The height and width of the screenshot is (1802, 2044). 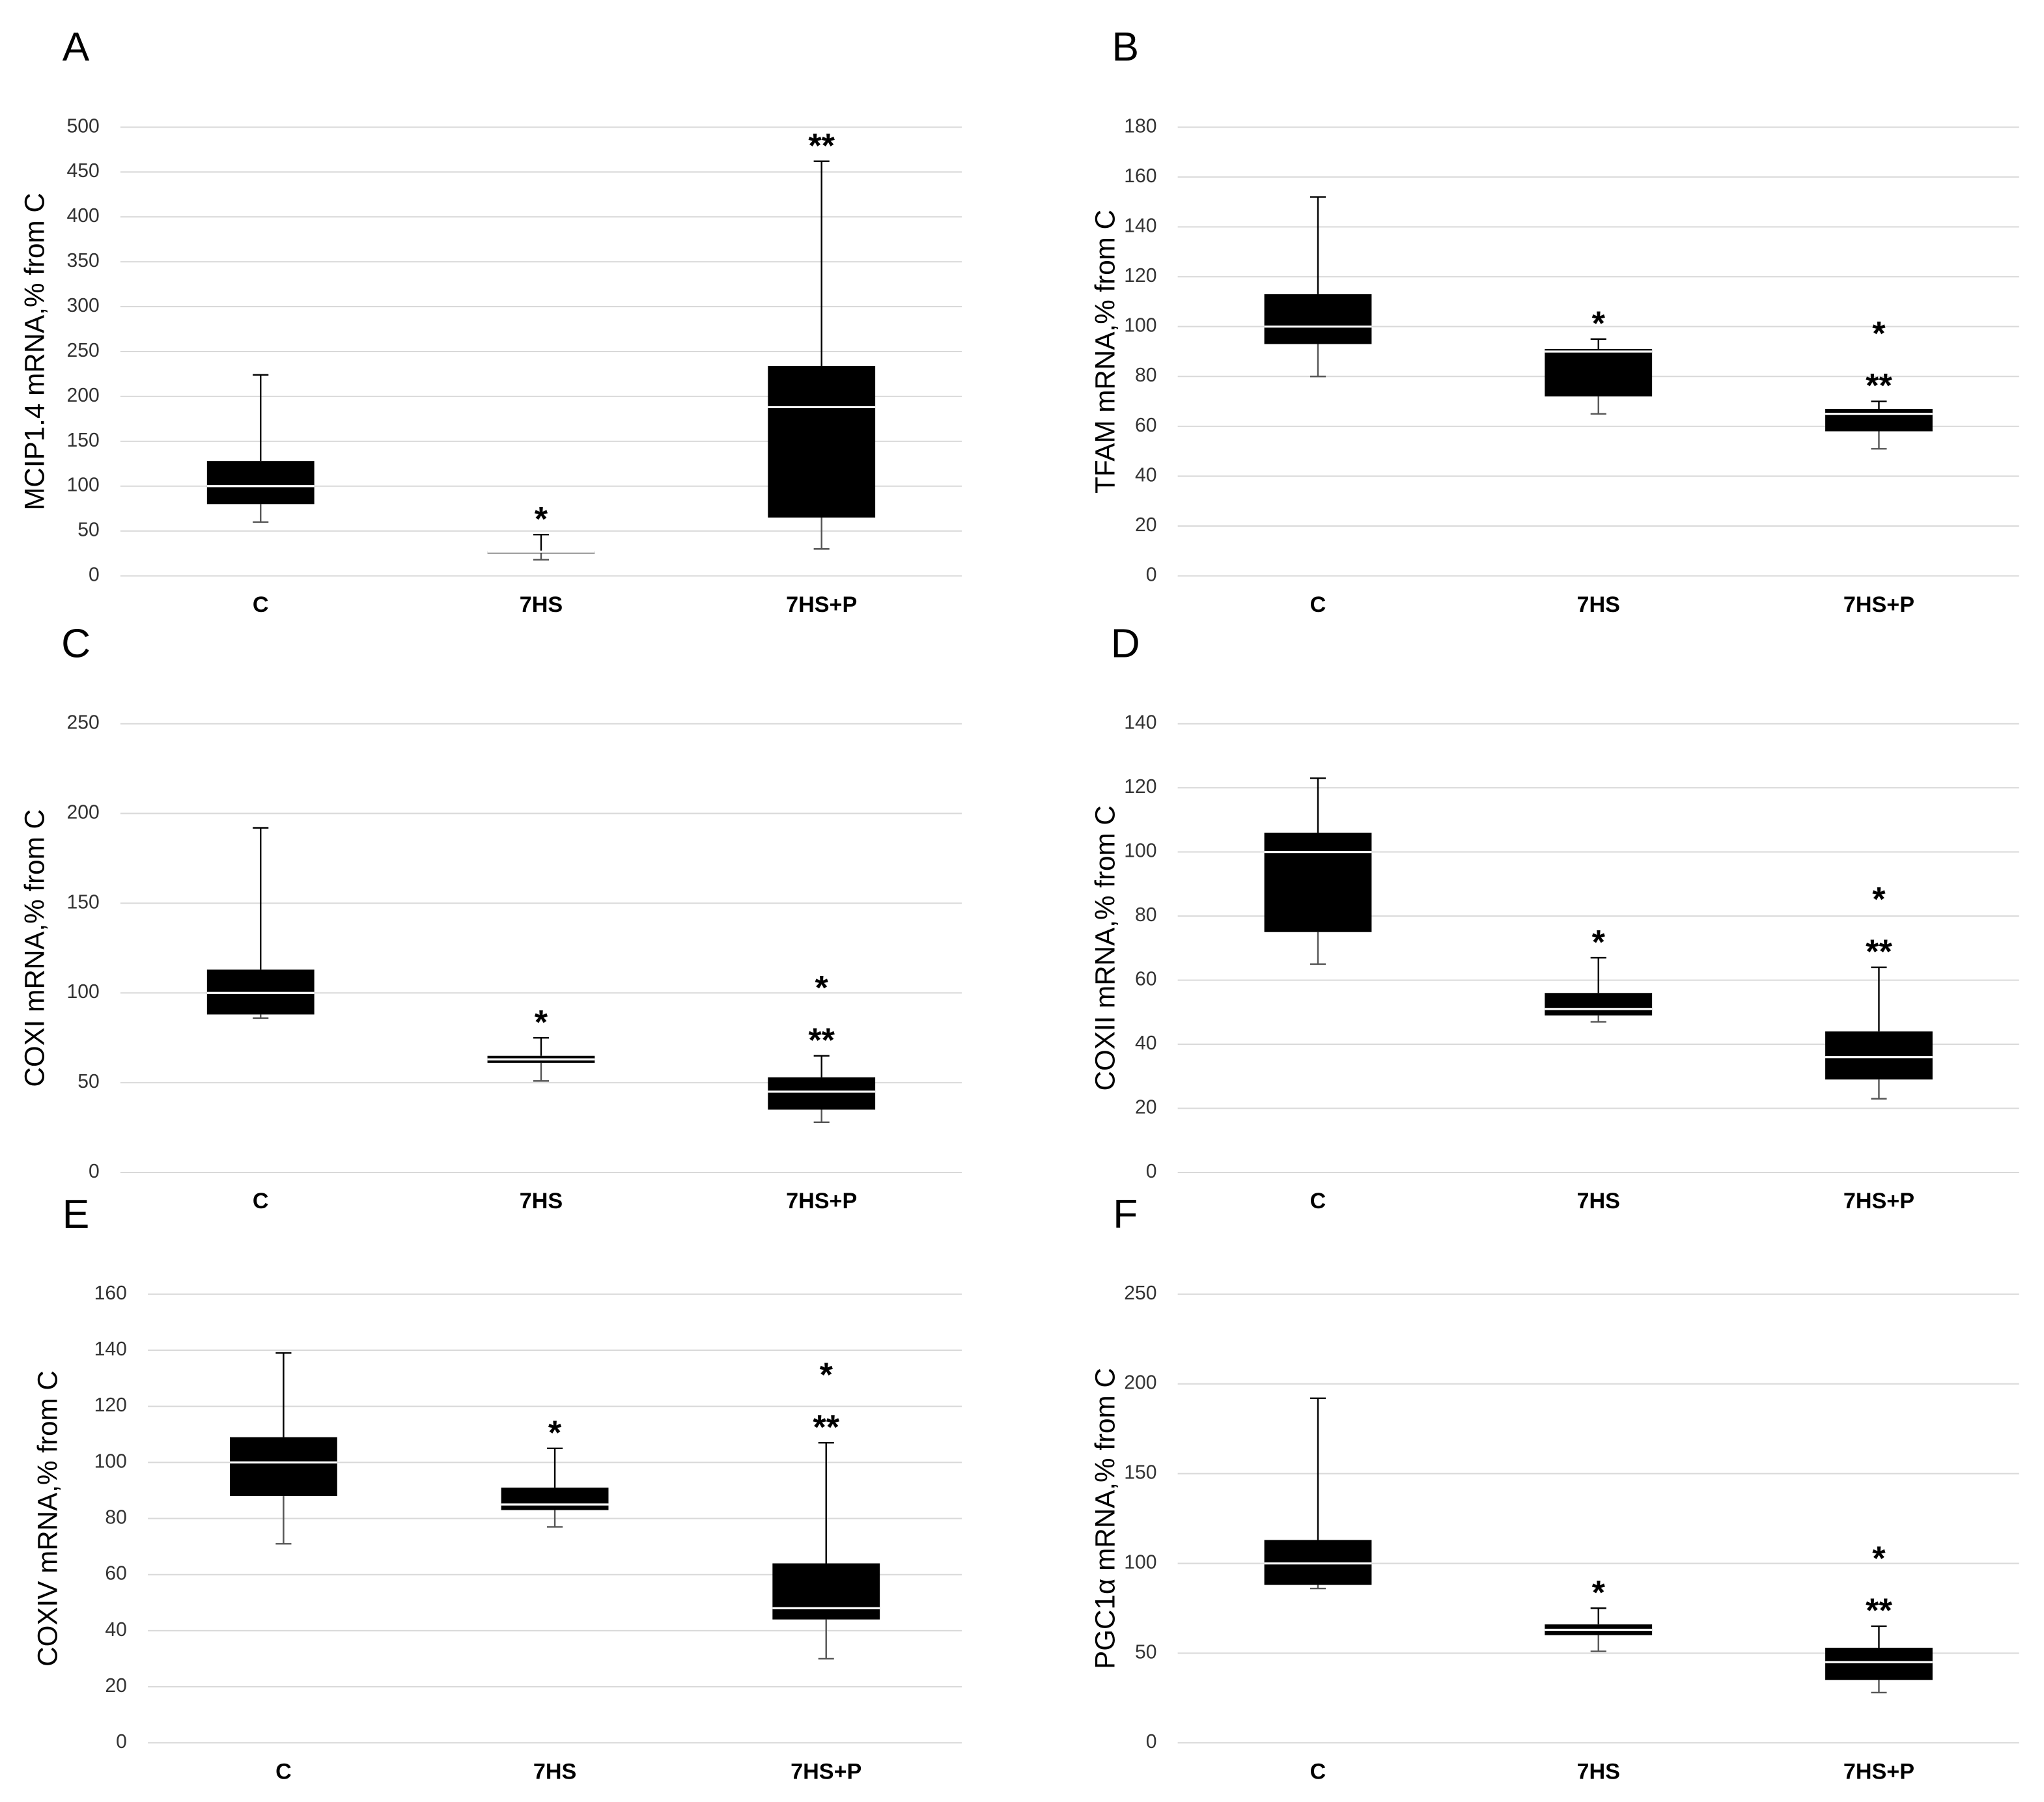 I want to click on y-tick-label: 500, so click(x=83, y=126).